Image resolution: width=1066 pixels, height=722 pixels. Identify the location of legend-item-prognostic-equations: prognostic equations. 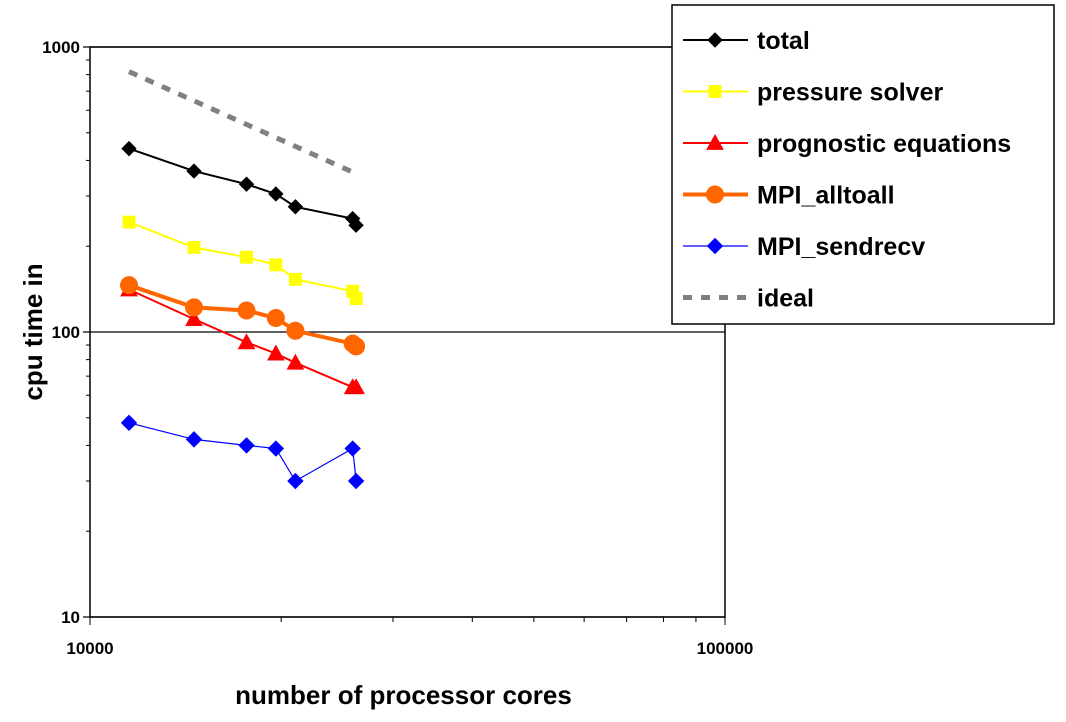
(847, 144).